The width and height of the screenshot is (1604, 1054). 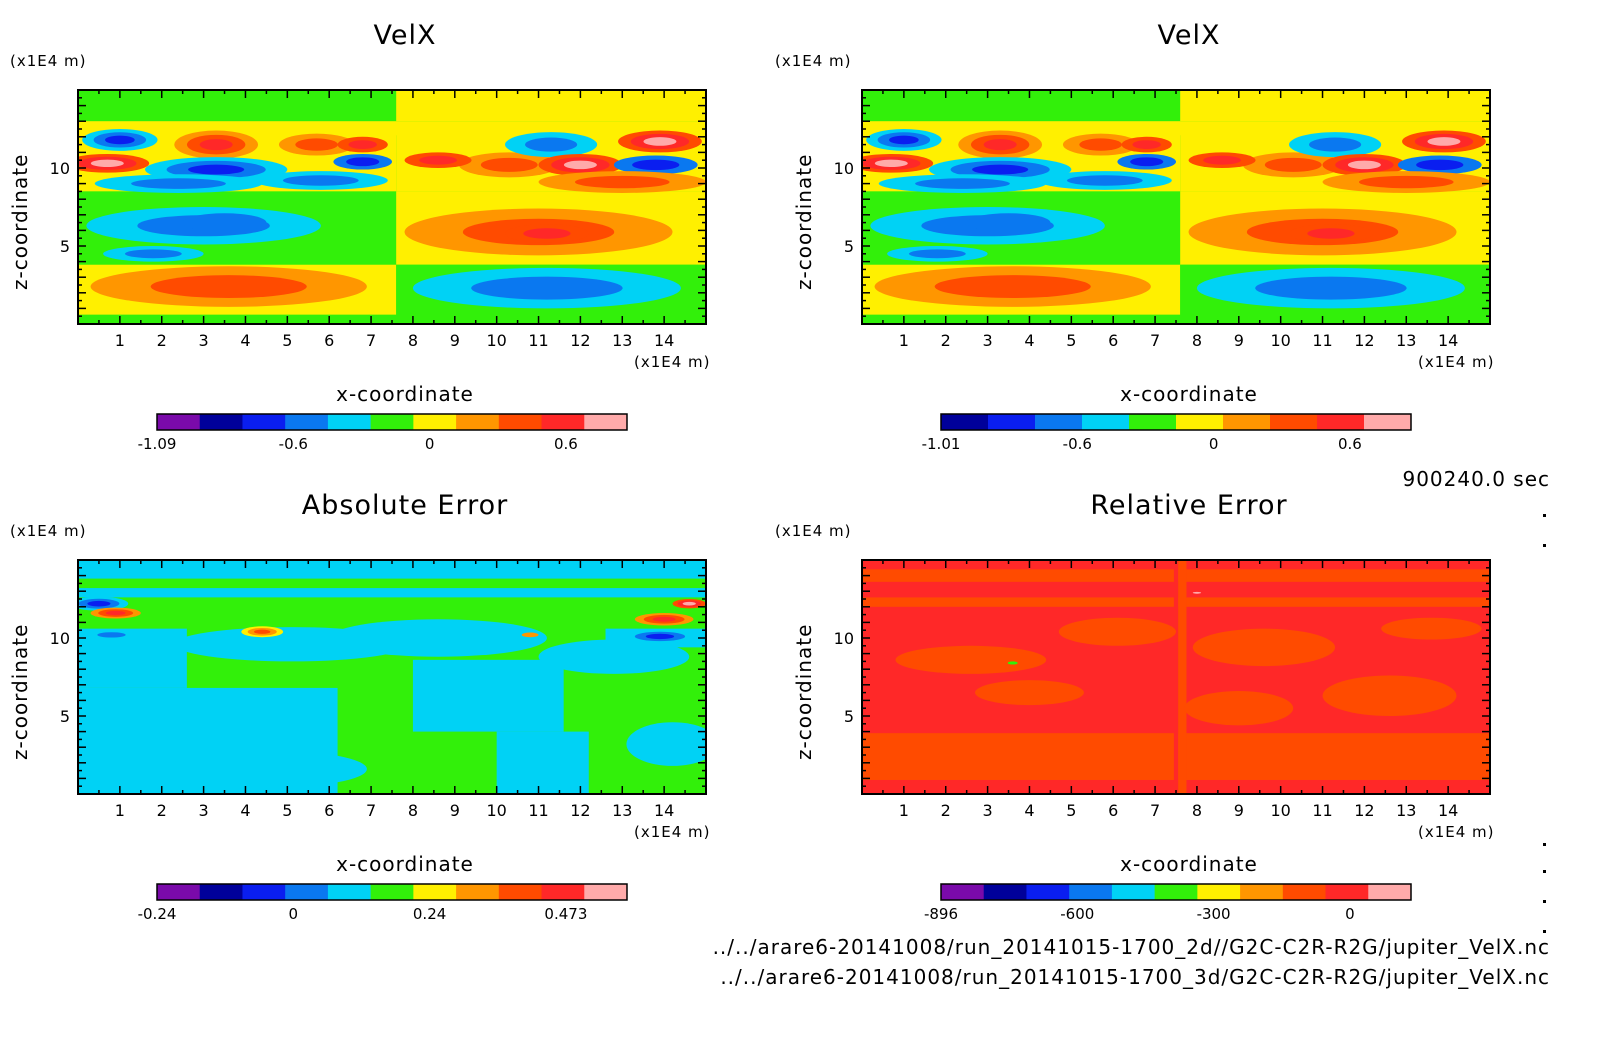 What do you see at coordinates (1189, 505) in the screenshot?
I see `chart-title: Relative Error` at bounding box center [1189, 505].